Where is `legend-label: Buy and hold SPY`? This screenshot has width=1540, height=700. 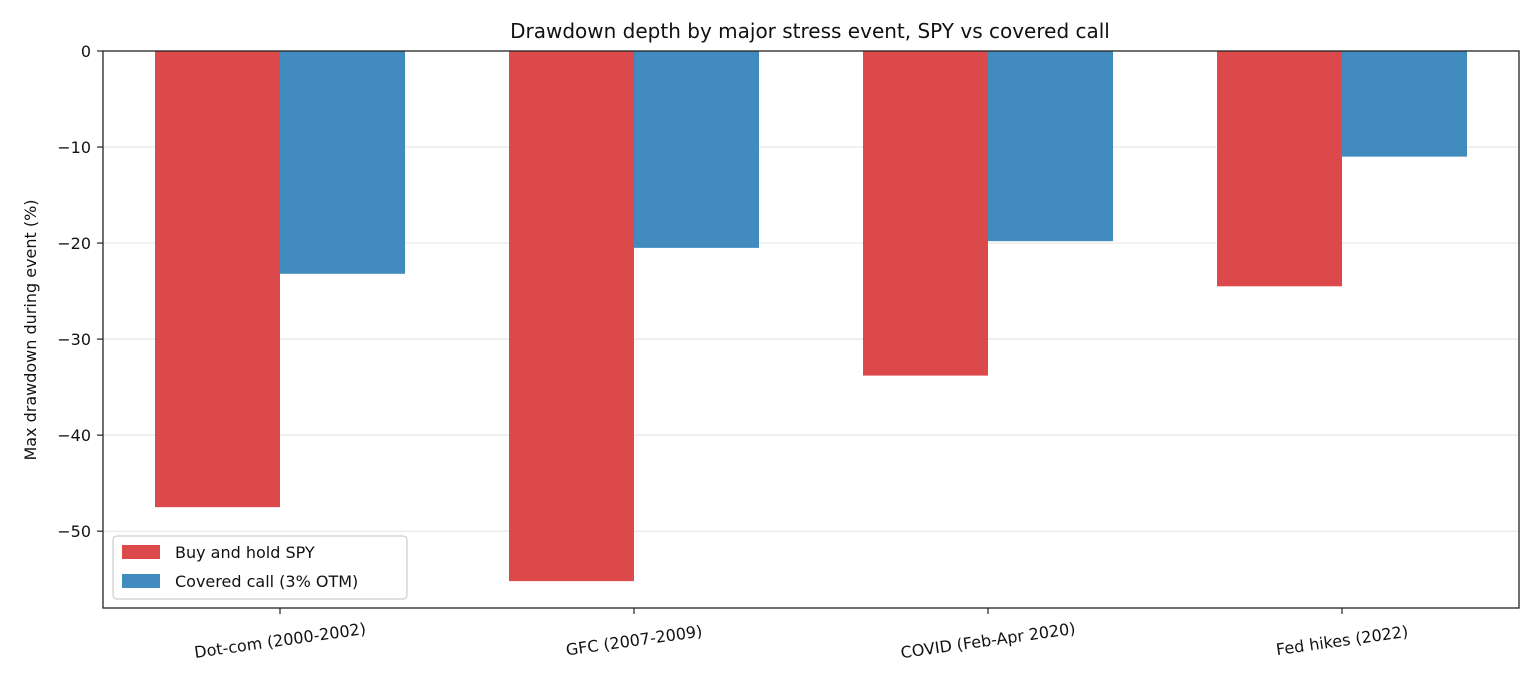 legend-label: Buy and hold SPY is located at coordinates (245, 552).